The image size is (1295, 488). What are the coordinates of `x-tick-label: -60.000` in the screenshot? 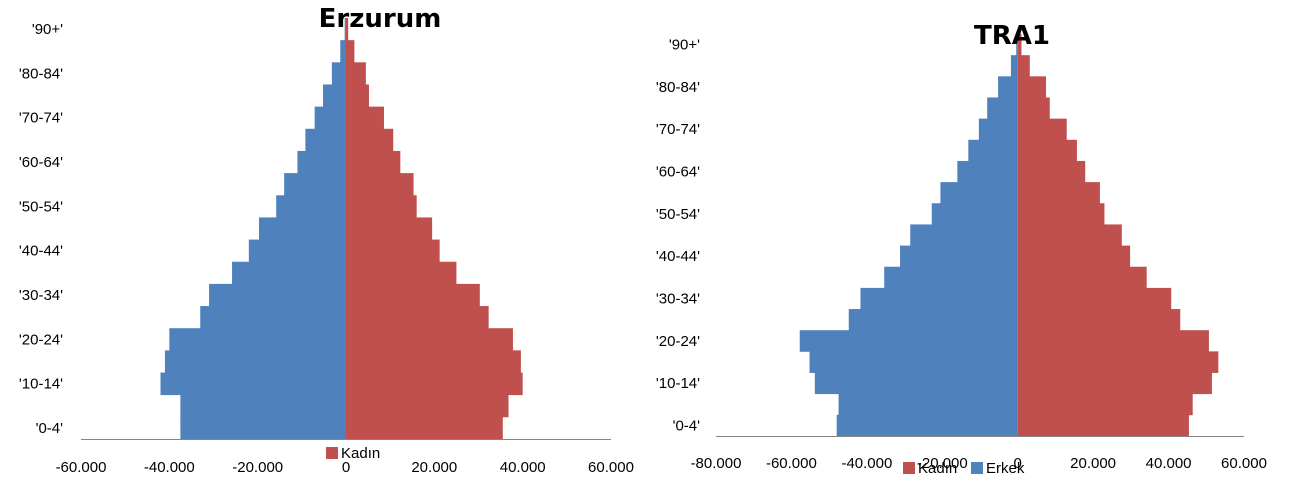 It's located at (791, 463).